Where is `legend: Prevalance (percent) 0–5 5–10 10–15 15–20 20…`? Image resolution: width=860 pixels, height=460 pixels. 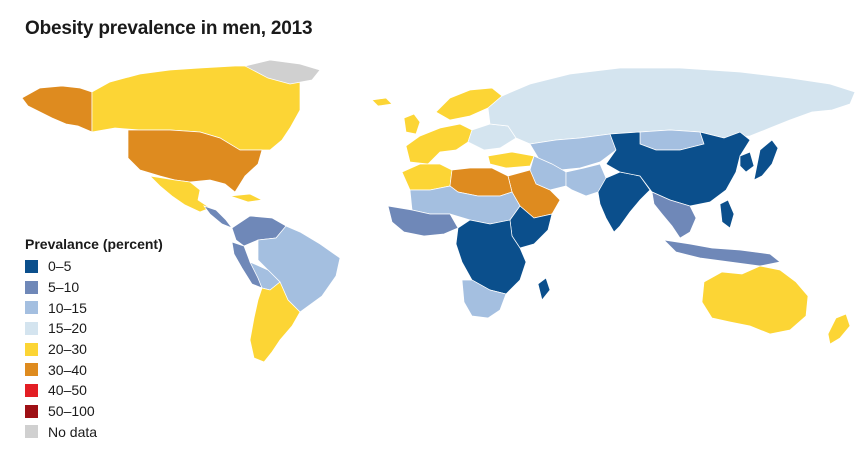
legend: Prevalance (percent) 0–5 5–10 10–15 15–20 20… is located at coordinates (94, 339).